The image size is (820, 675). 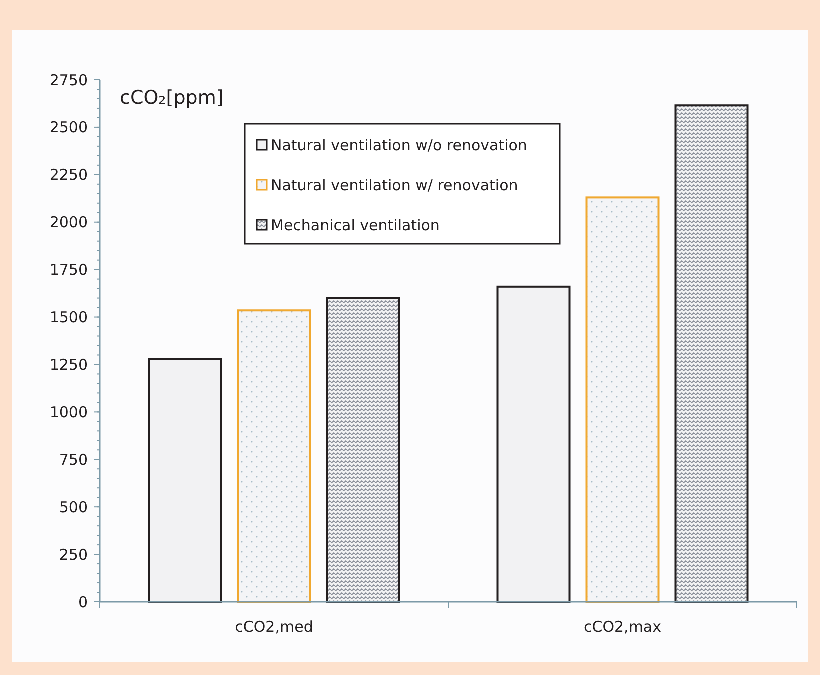 I want to click on y-tick-label: 1250, so click(x=69, y=365).